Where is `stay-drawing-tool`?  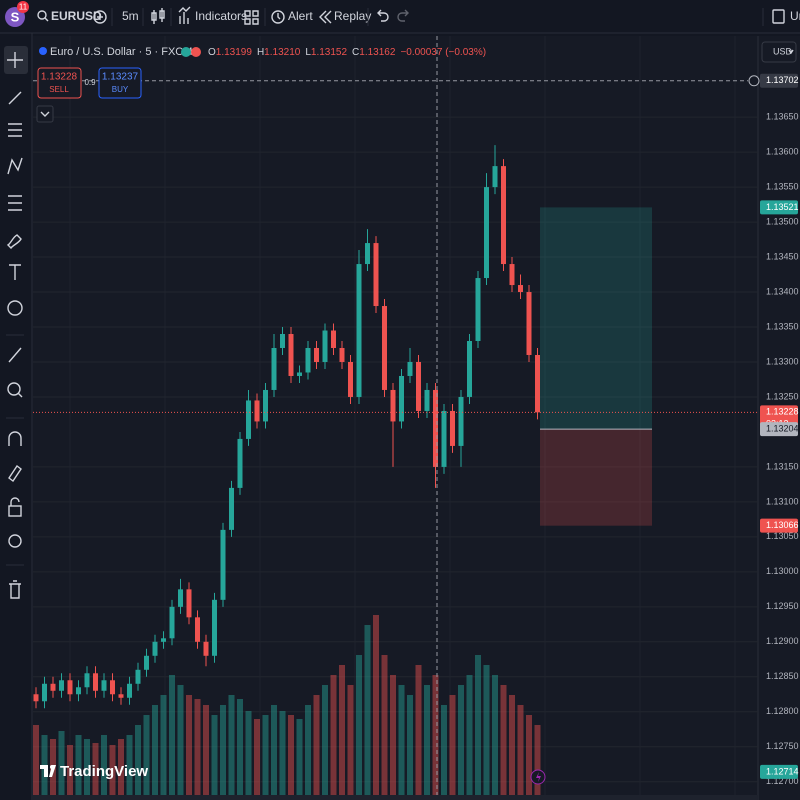 stay-drawing-tool is located at coordinates (15, 473).